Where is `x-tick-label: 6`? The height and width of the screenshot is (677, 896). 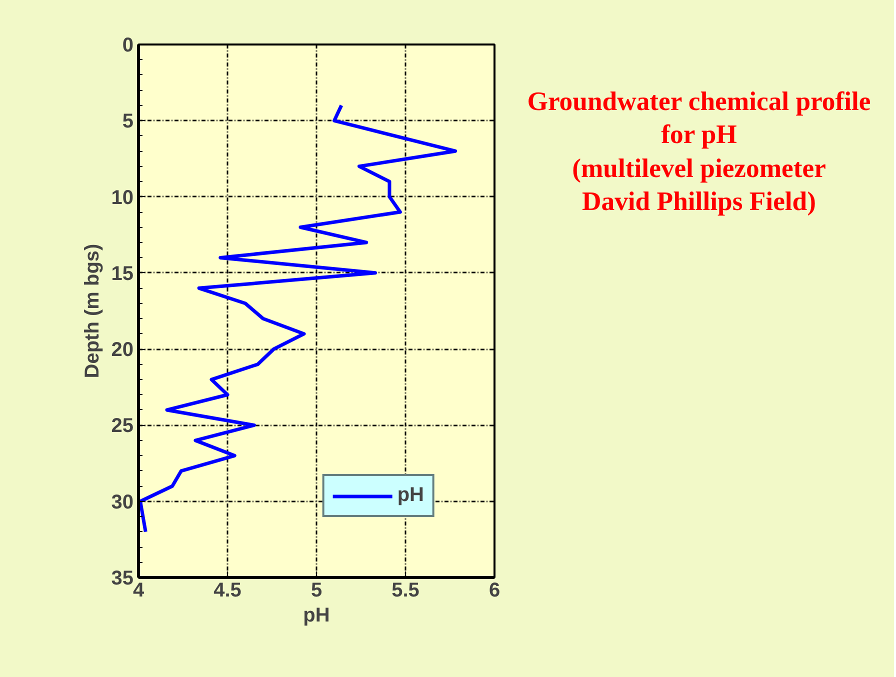 x-tick-label: 6 is located at coordinates (494, 591).